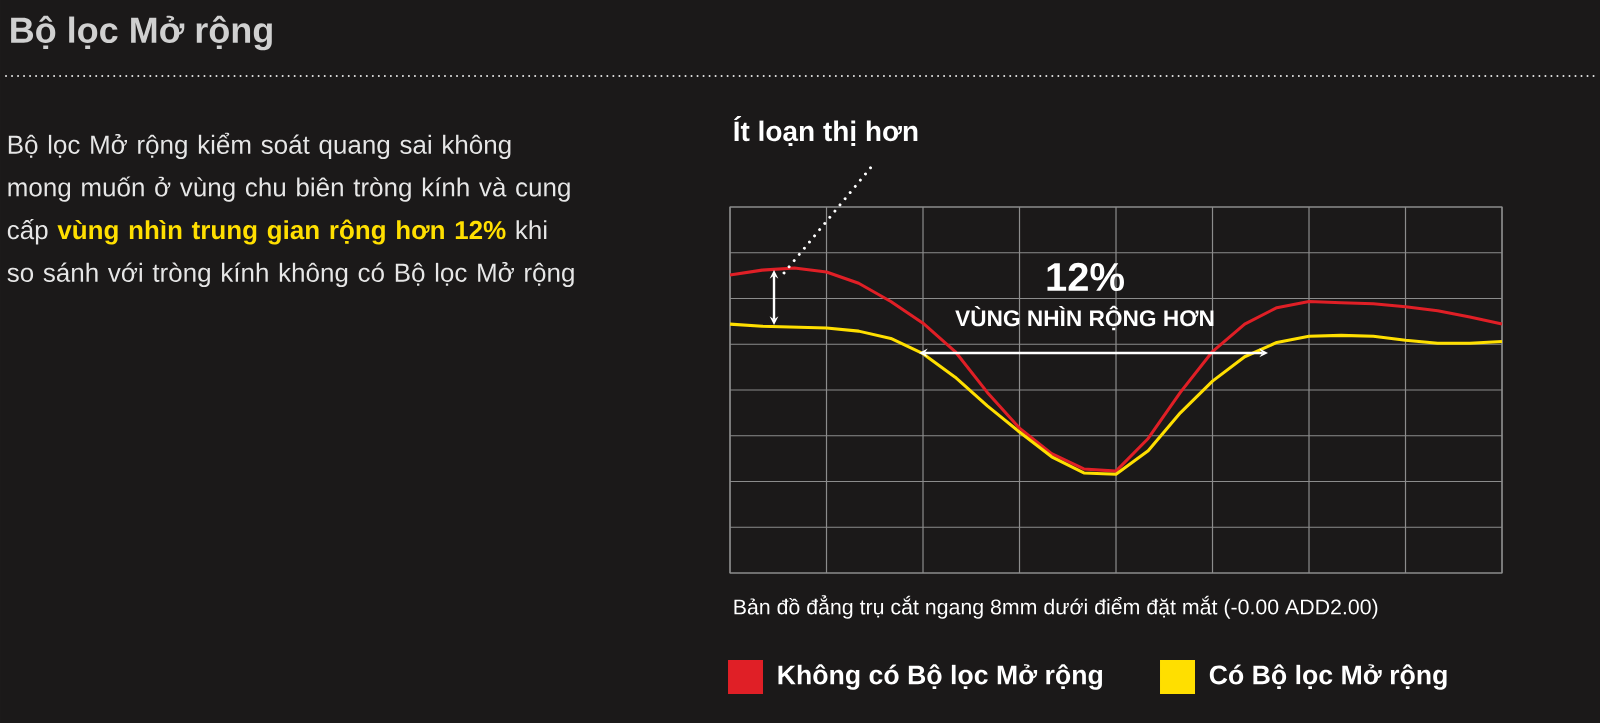 Image resolution: width=1600 pixels, height=723 pixels. Describe the element at coordinates (1084, 318) in the screenshot. I see `annotation: VÙNG NHÌN RỘNG HƠN` at that location.